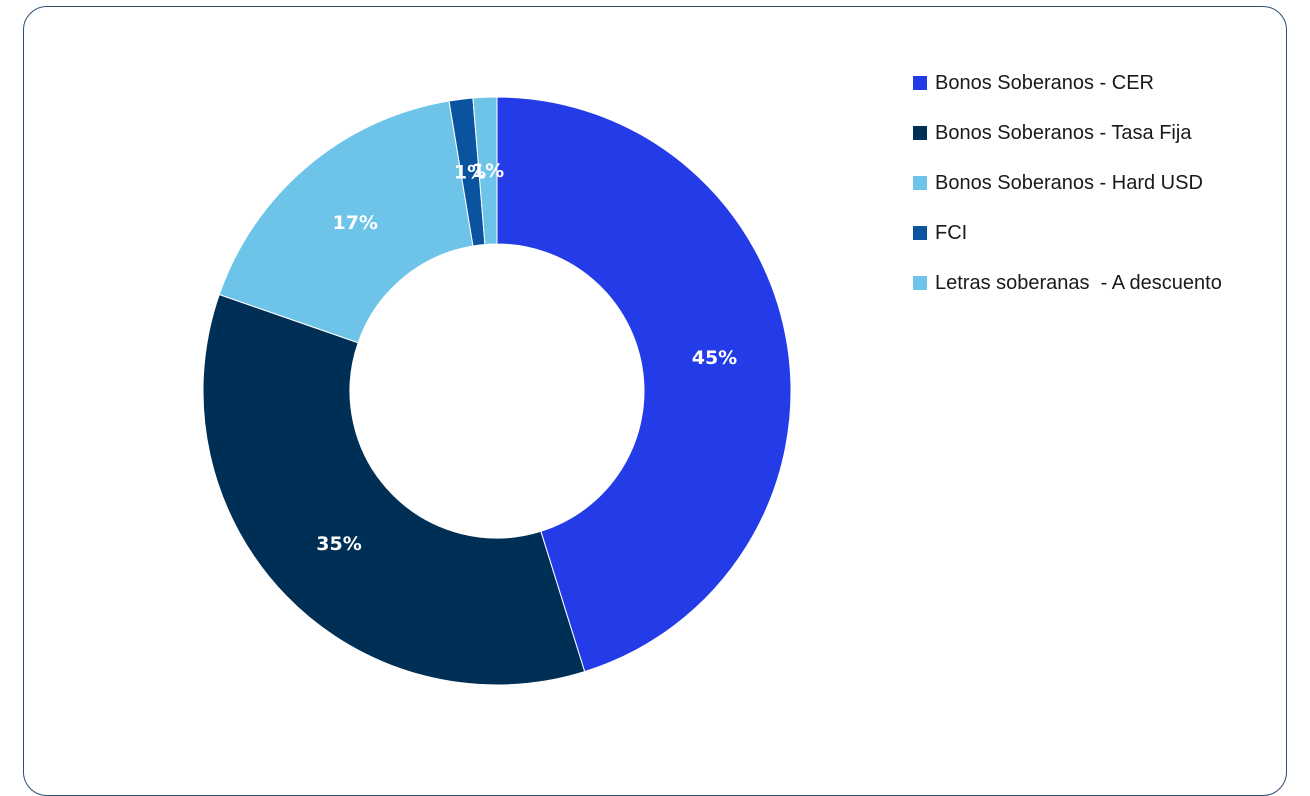 The height and width of the screenshot is (796, 1310). I want to click on legend-item-tasa-fija: Bonos Soberanos - Tasa Fija, so click(1067, 133).